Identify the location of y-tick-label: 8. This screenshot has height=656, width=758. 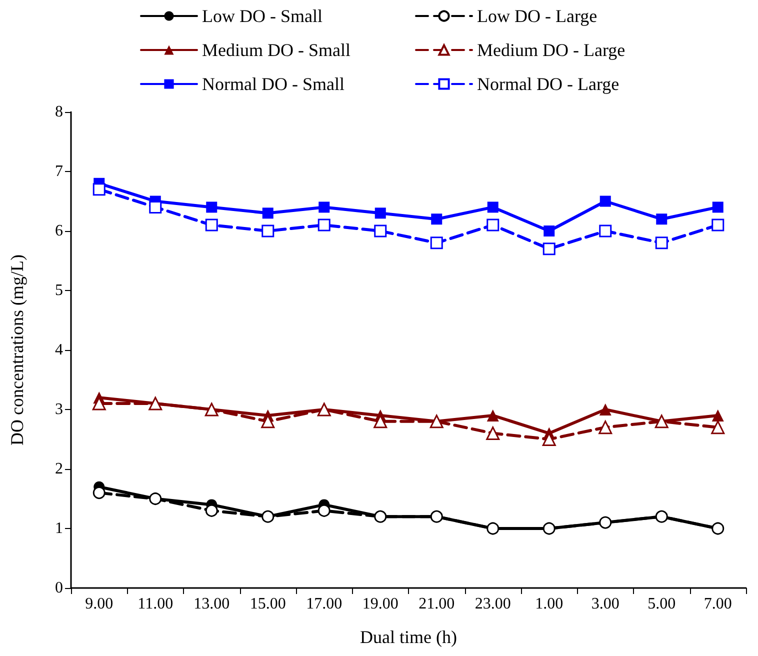
(59, 112).